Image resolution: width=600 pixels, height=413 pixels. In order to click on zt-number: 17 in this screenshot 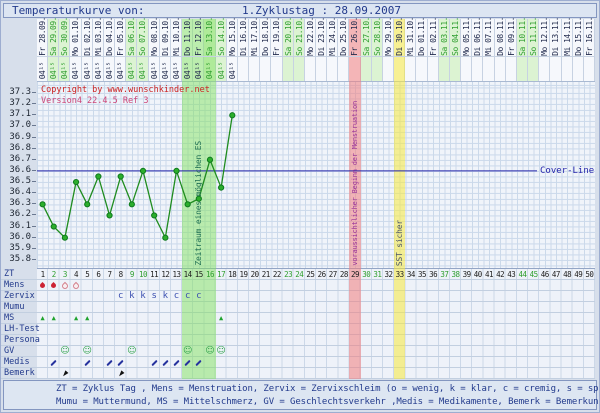, I will do `click(221, 274)`.